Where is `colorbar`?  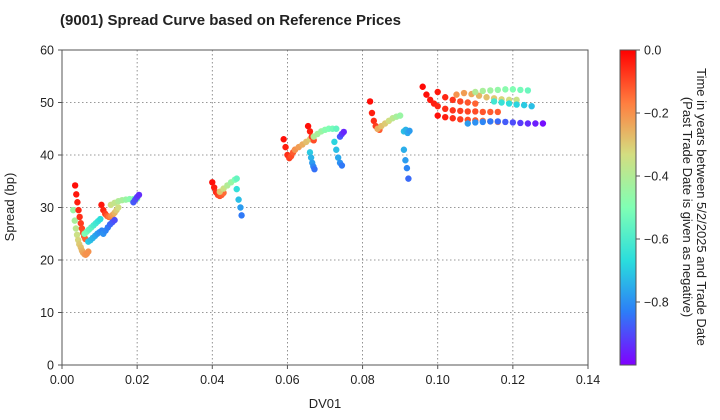 colorbar is located at coordinates (628, 207).